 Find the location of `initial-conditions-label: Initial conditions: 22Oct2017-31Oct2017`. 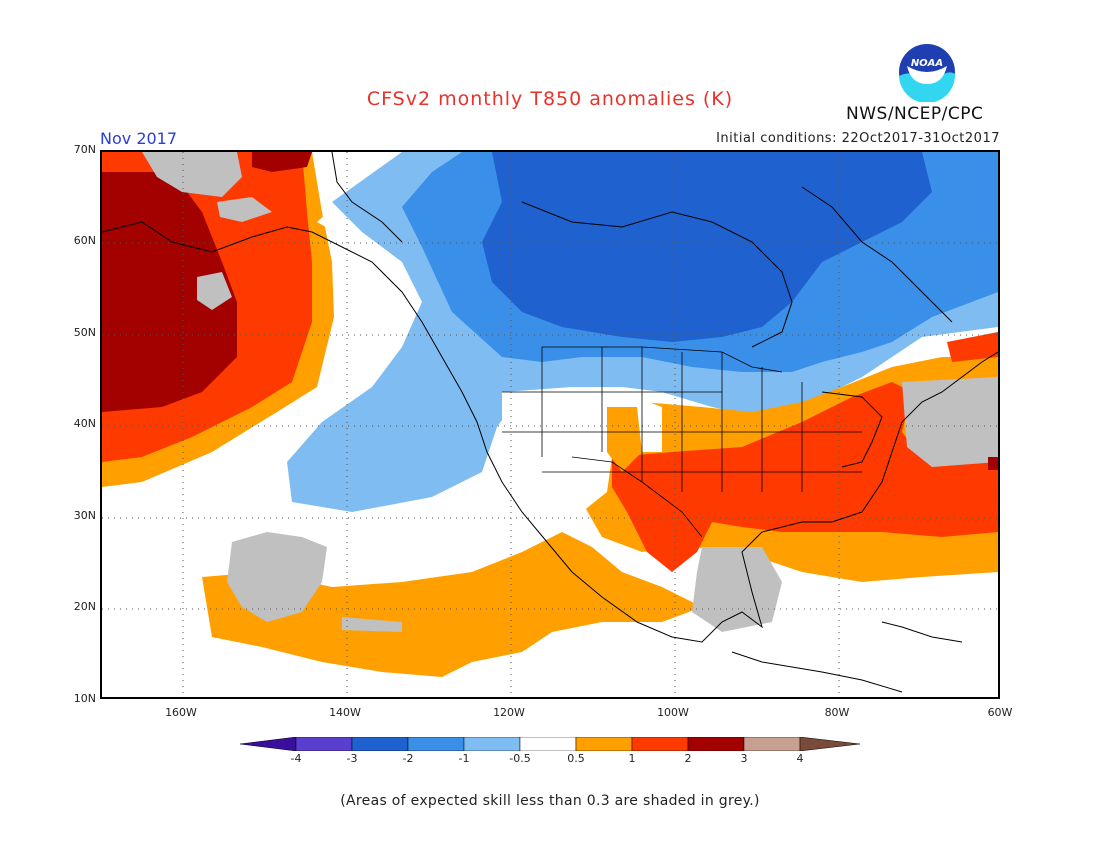

initial-conditions-label: Initial conditions: 22Oct2017-31Oct2017 is located at coordinates (858, 138).